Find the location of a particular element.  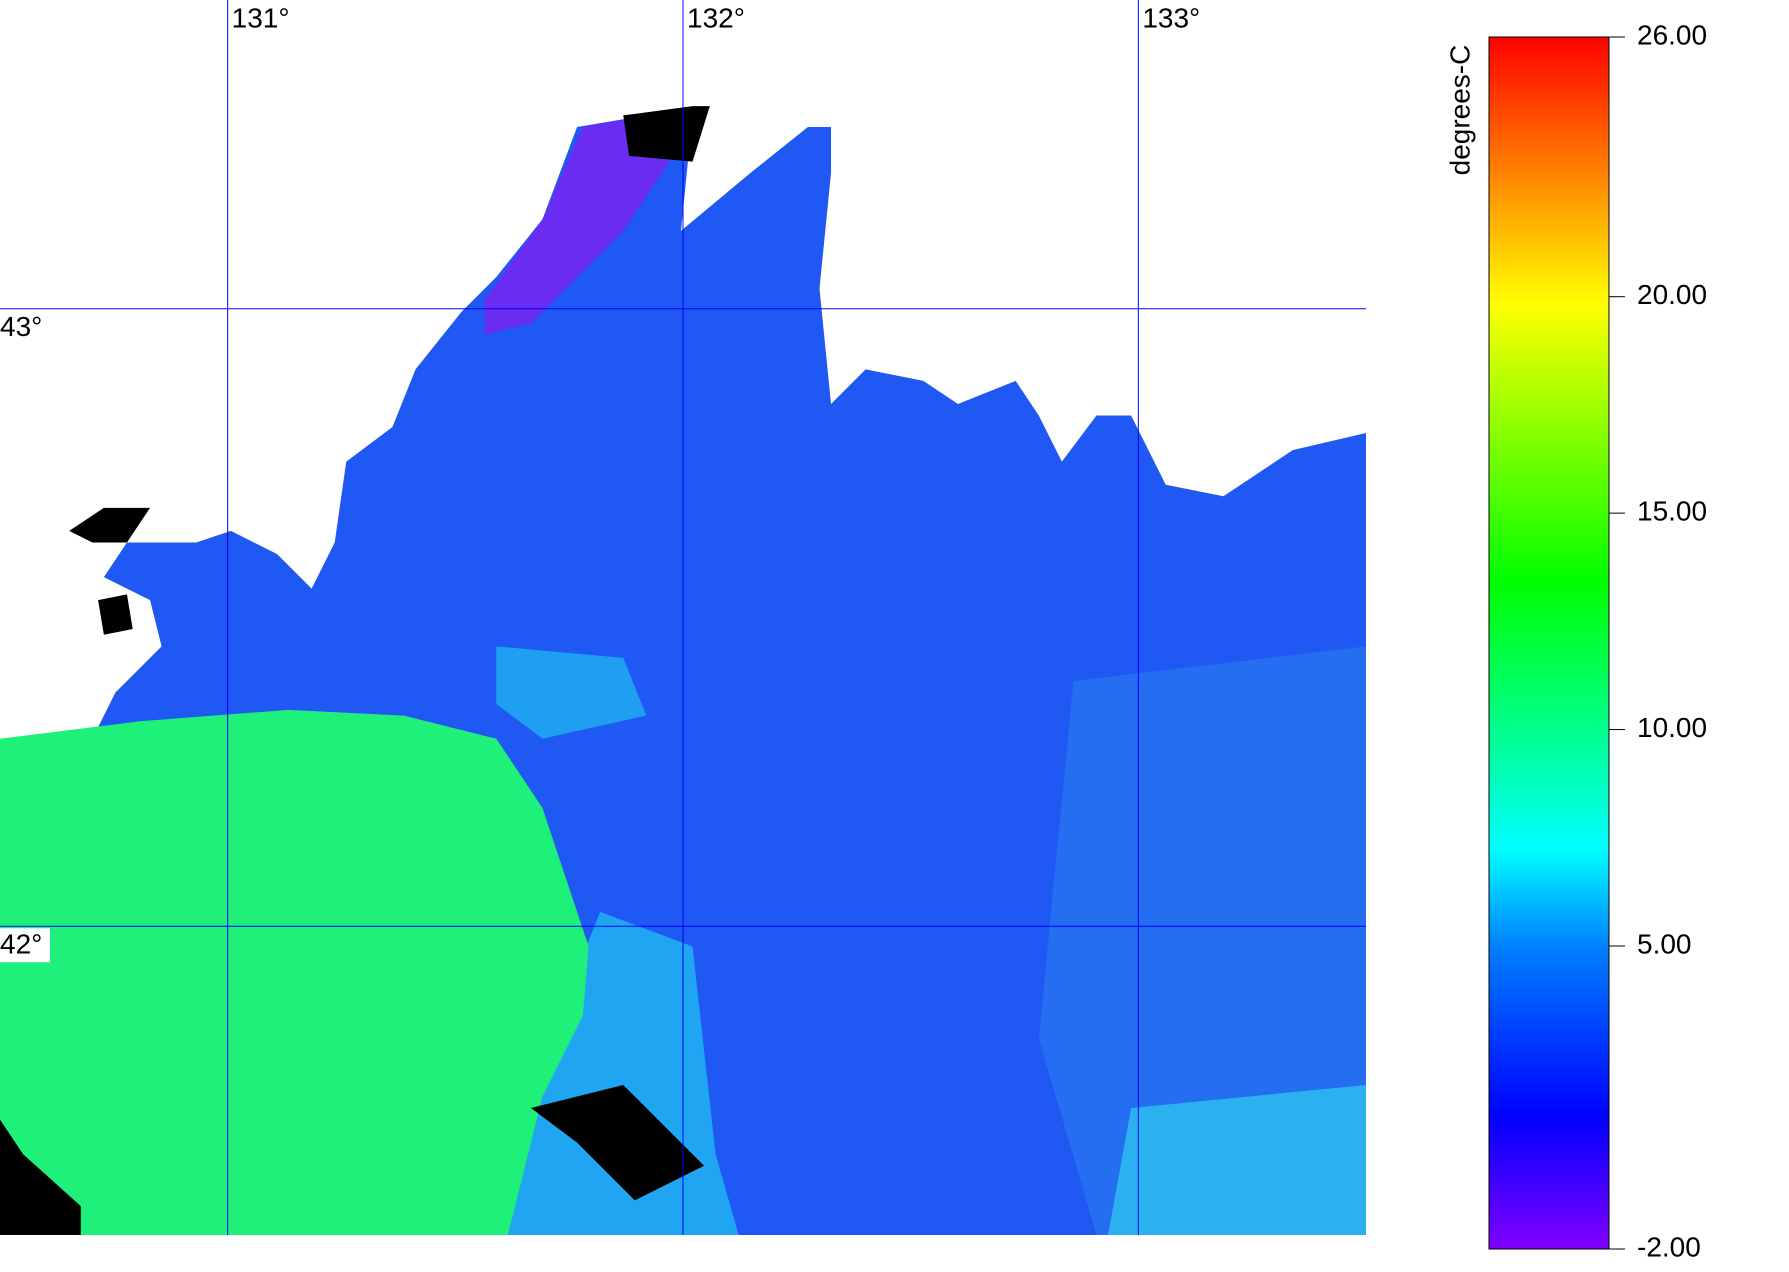

colorbar-tick-label: 20.00 is located at coordinates (1672, 294).